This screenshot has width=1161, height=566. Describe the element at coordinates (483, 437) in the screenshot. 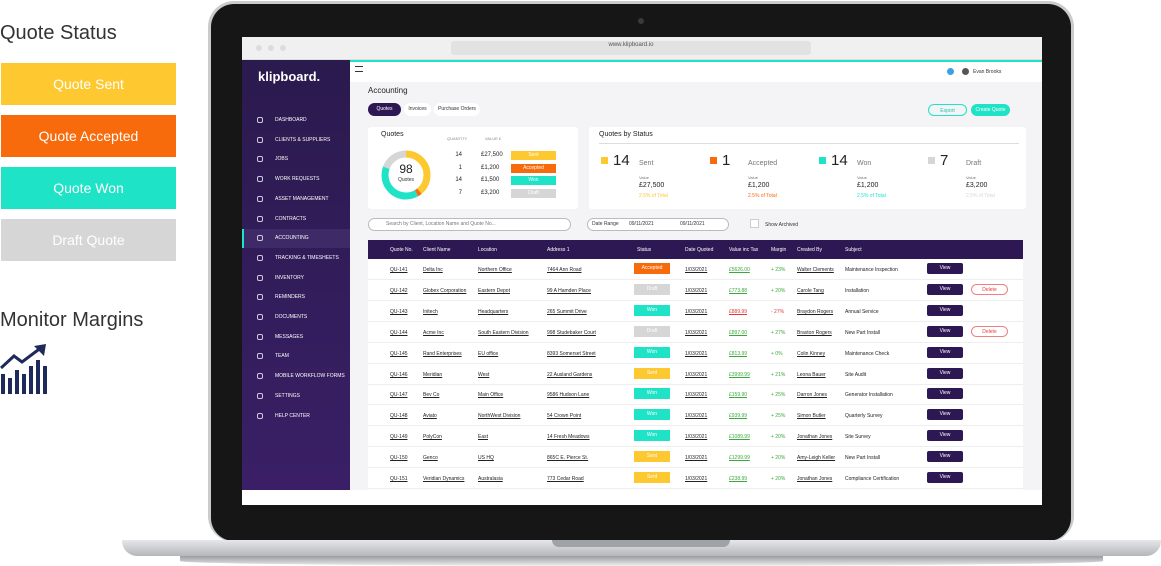

I see `cell: East` at that location.